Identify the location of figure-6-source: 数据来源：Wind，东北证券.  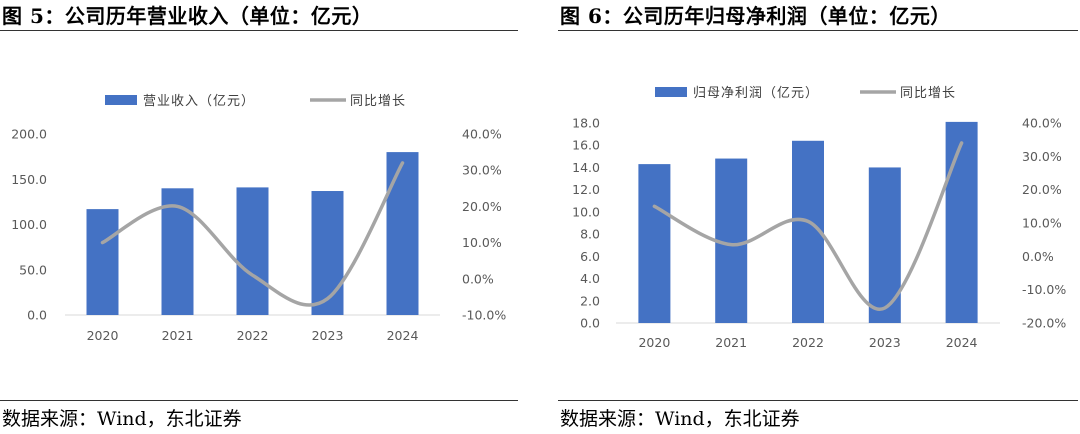
(680, 419).